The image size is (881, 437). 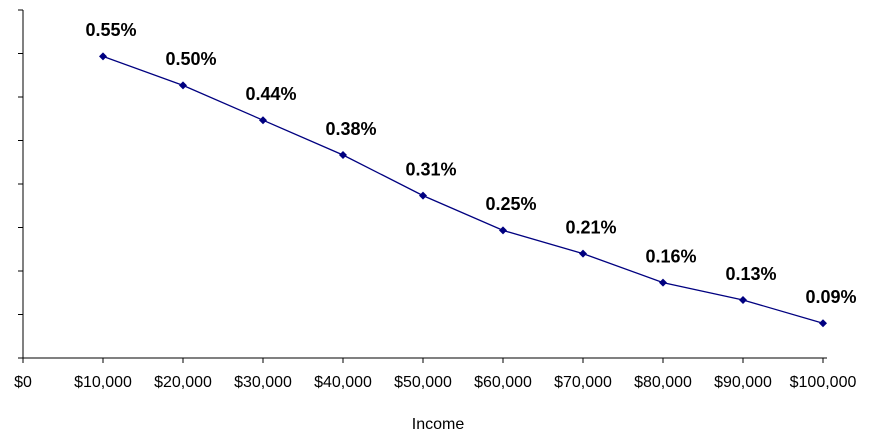 I want to click on x-tick-label: $100,000, so click(x=823, y=382).